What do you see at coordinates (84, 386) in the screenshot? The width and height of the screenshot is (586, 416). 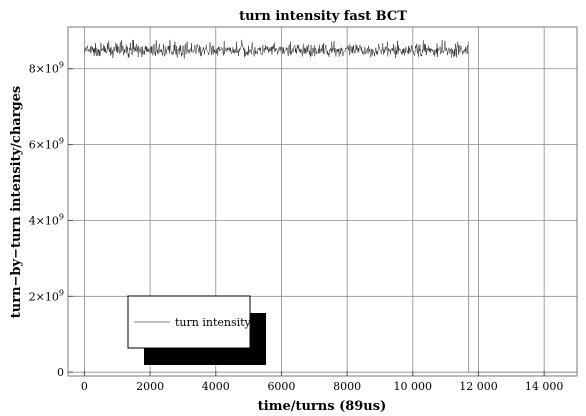 I see `x-tick-label: 0` at bounding box center [84, 386].